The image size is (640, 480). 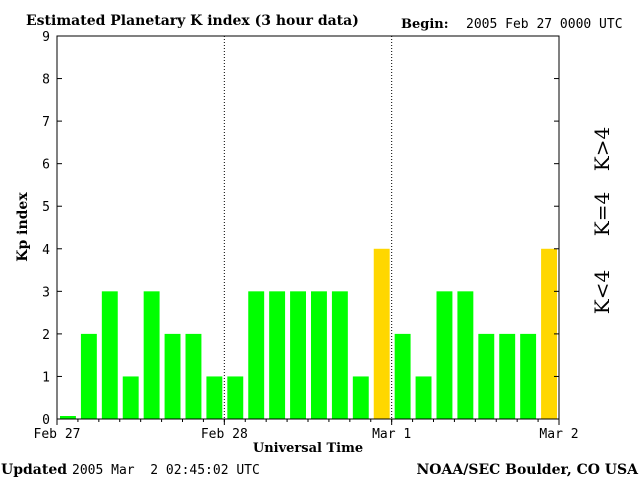 What do you see at coordinates (46, 420) in the screenshot?
I see `y-tick-label-0: 0` at bounding box center [46, 420].